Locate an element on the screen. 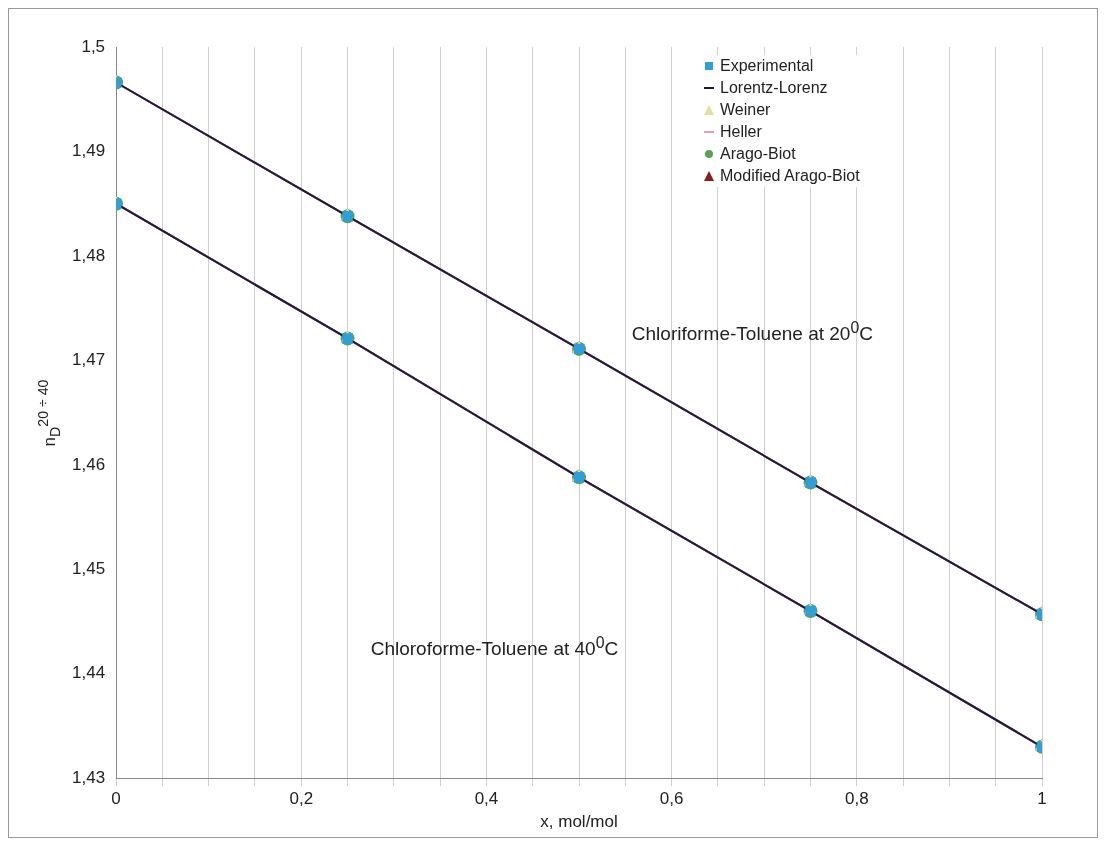  x-tick-label: 1 is located at coordinates (1042, 799).